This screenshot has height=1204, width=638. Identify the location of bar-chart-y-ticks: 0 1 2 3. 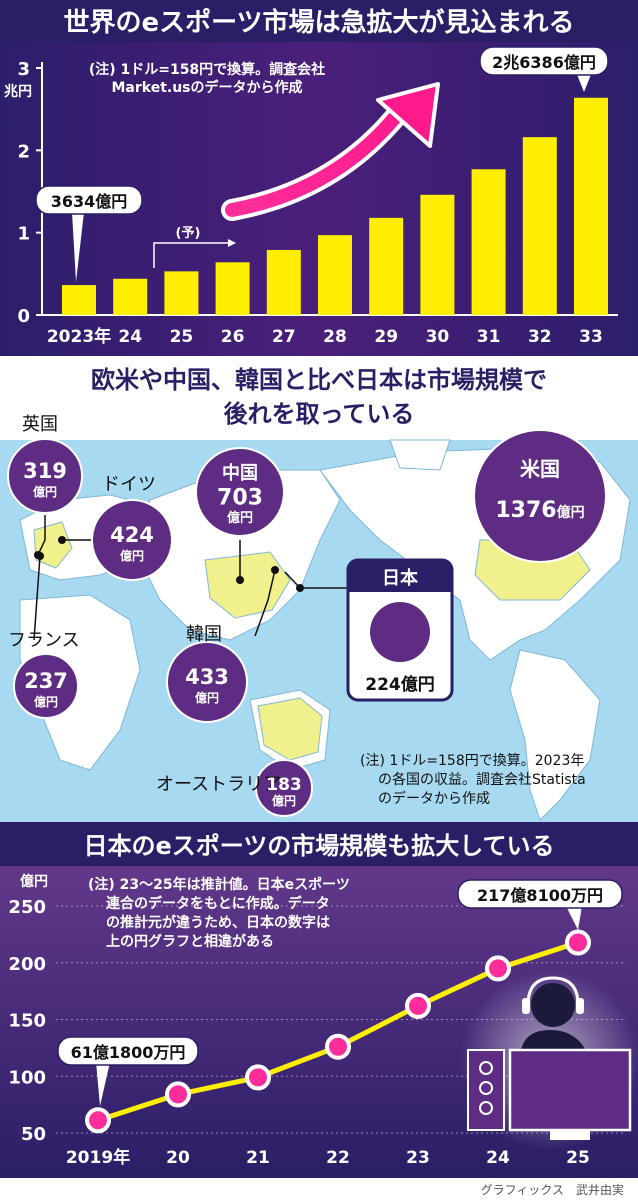
(29, 193).